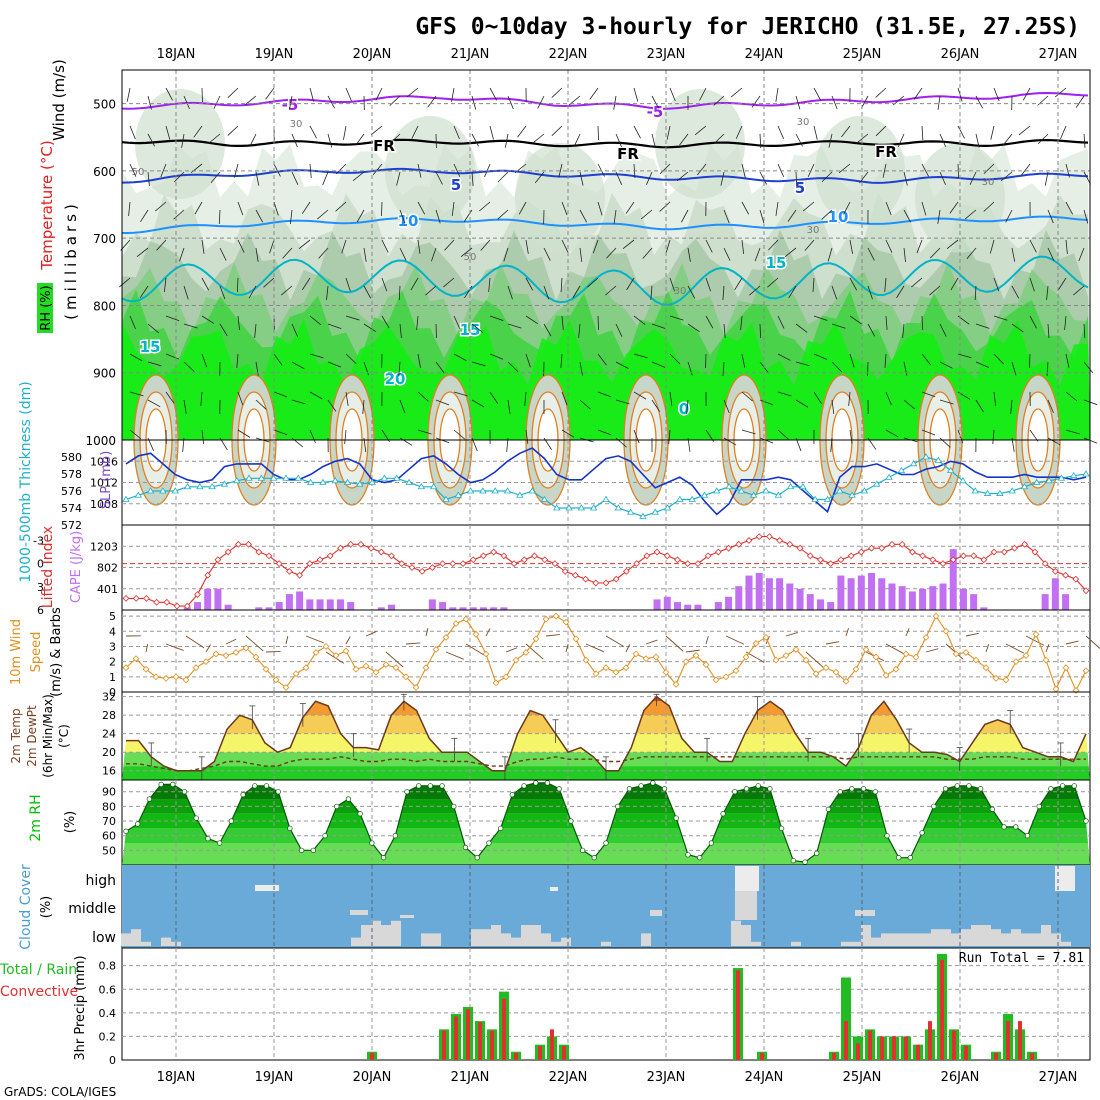 This screenshot has height=1100, width=1100. Describe the element at coordinates (862, 1077) in the screenshot. I see `date-label-bottom: 25JAN` at that location.